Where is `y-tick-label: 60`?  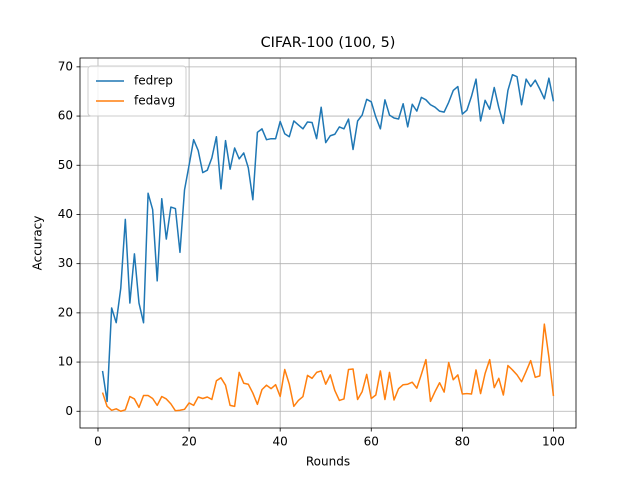
y-tick-label: 60 is located at coordinates (65, 116).